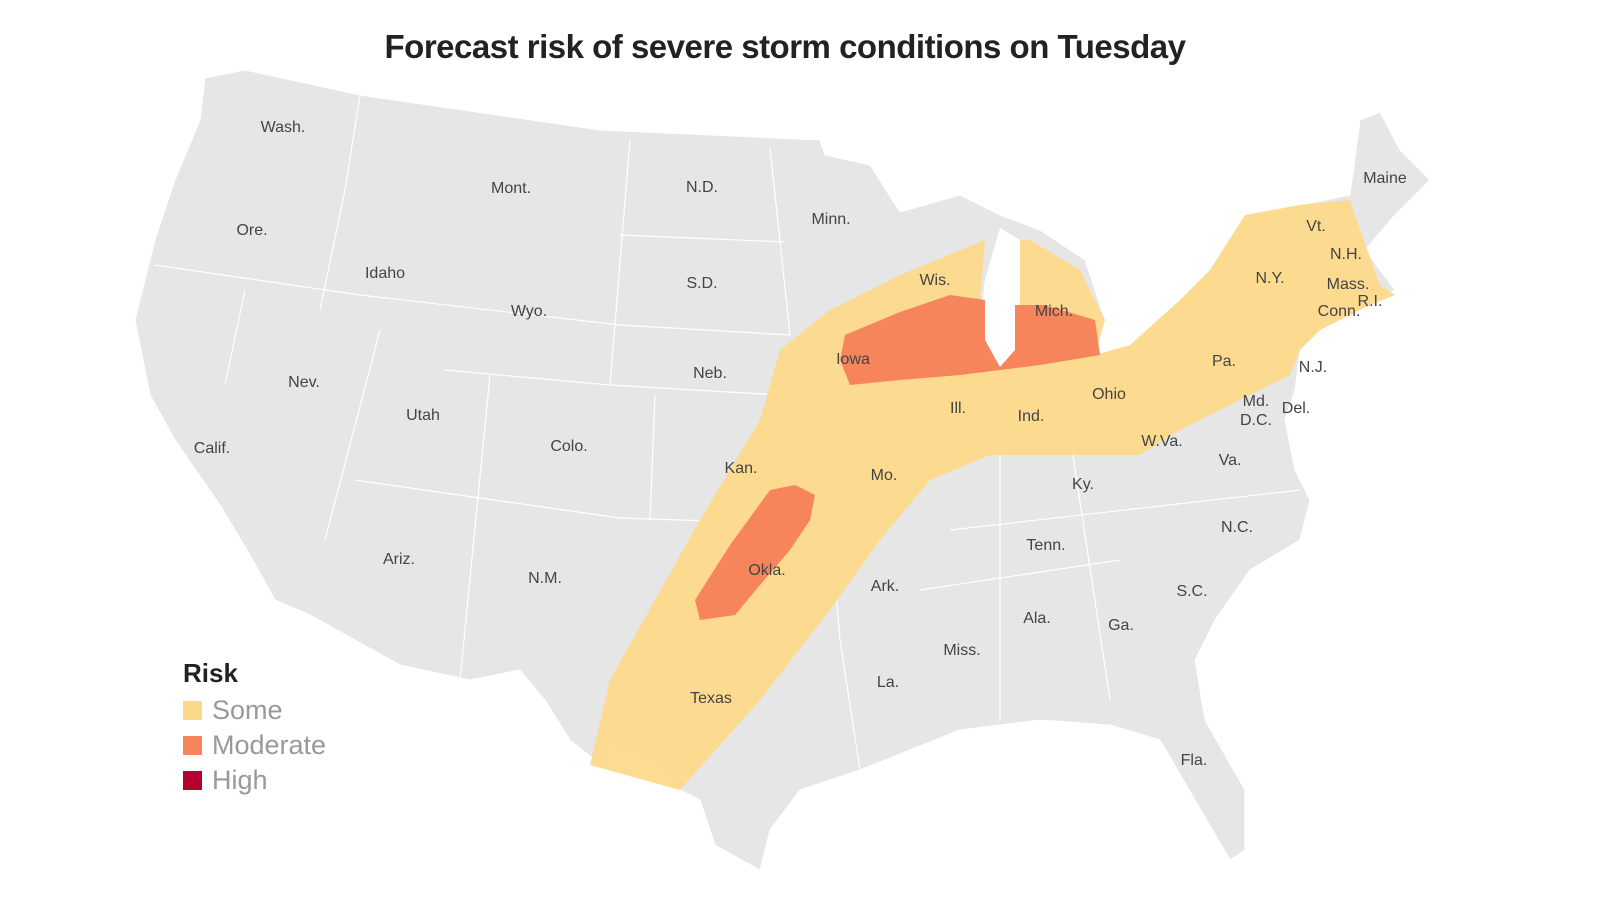  What do you see at coordinates (1230, 460) in the screenshot?
I see `state-label: Va.` at bounding box center [1230, 460].